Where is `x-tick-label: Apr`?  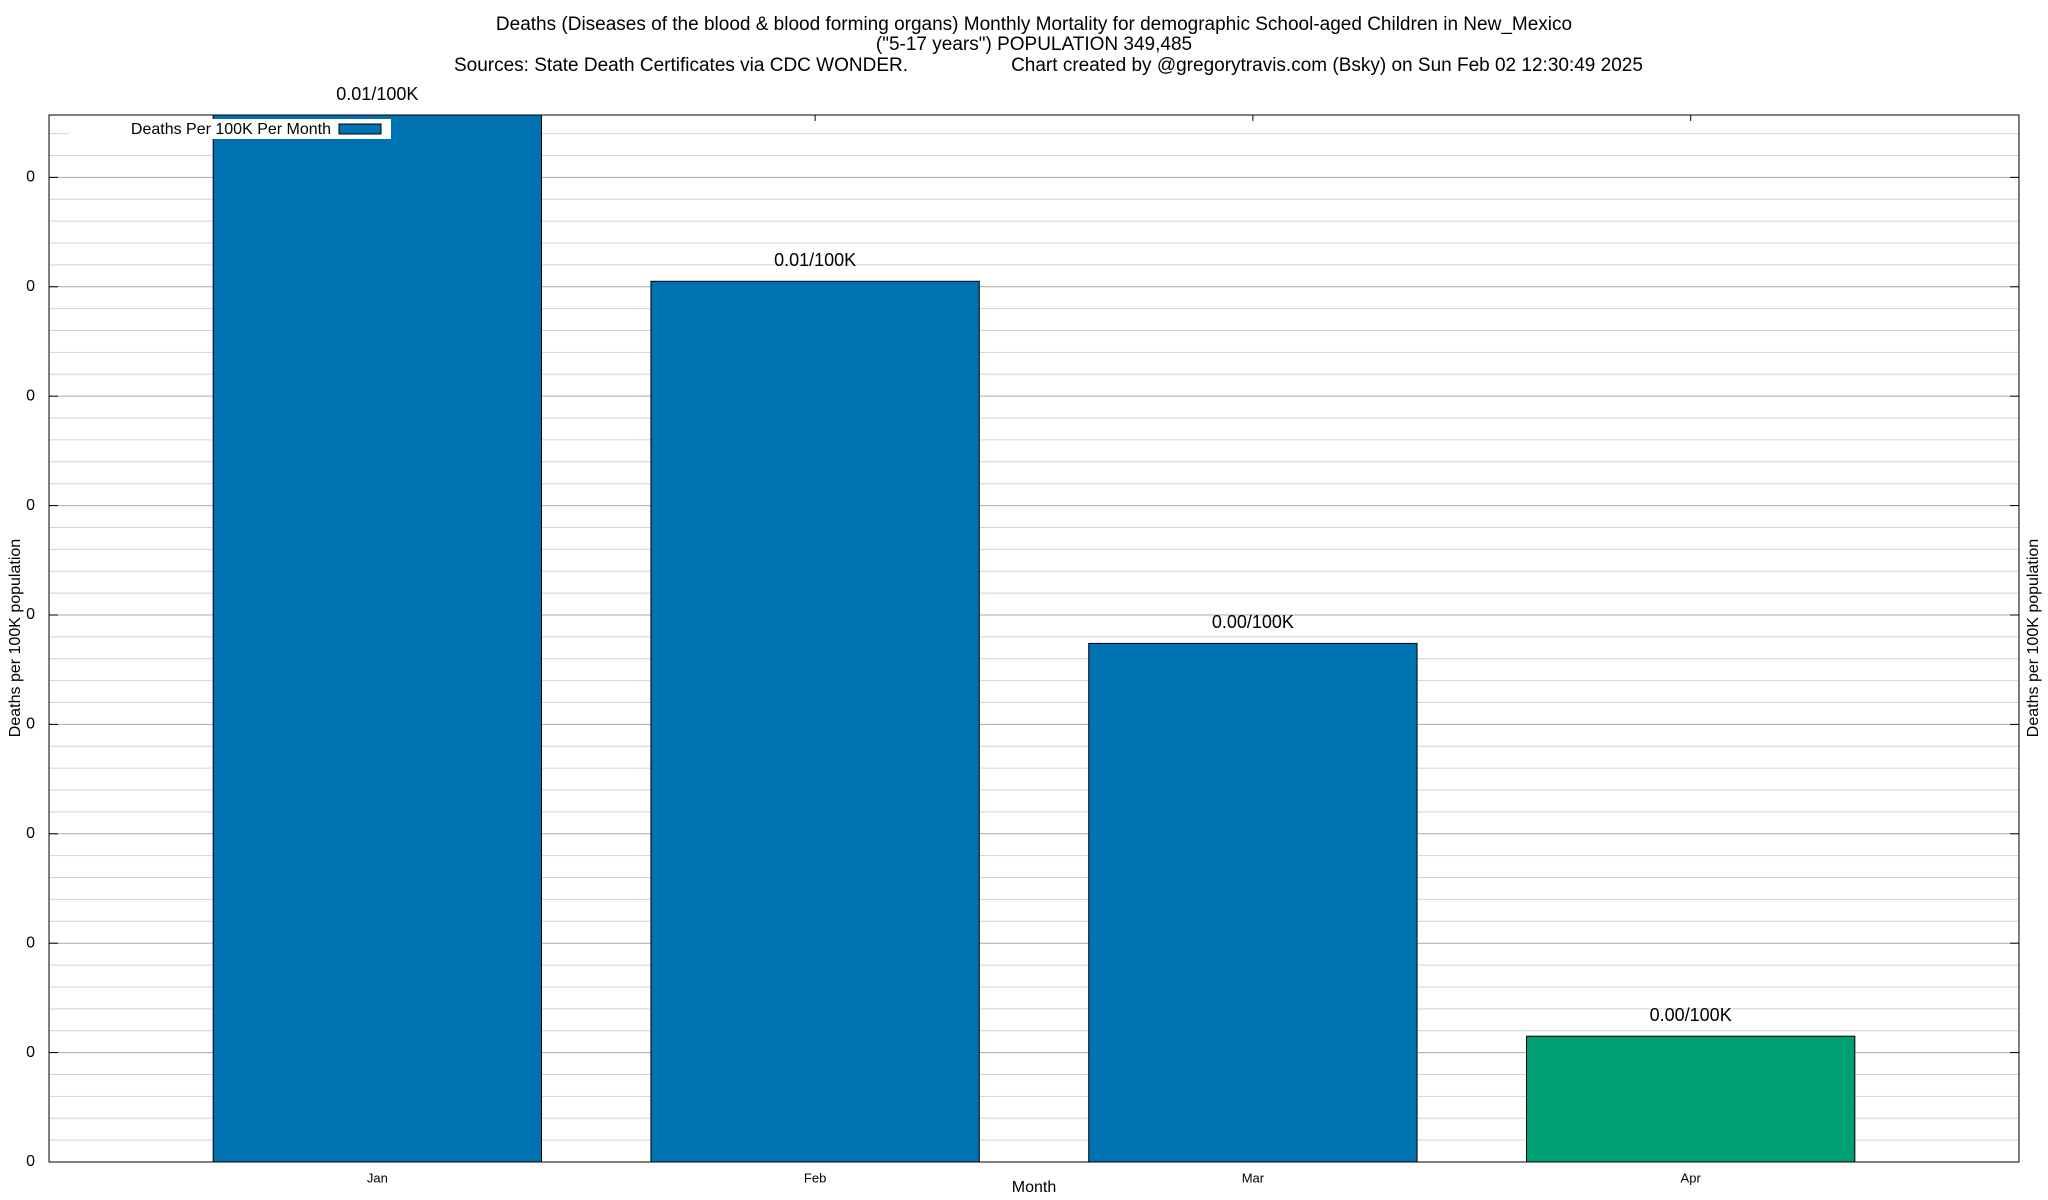 x-tick-label: Apr is located at coordinates (1691, 1177).